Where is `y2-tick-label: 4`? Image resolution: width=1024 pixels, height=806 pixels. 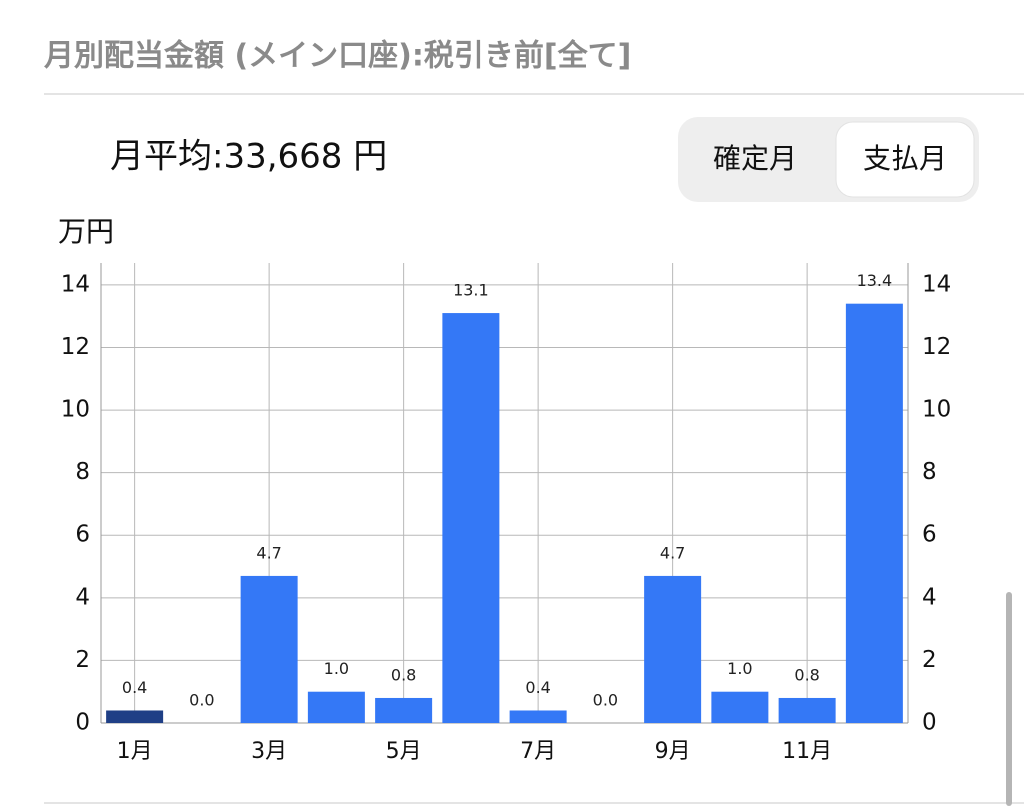
y2-tick-label: 4 is located at coordinates (929, 597).